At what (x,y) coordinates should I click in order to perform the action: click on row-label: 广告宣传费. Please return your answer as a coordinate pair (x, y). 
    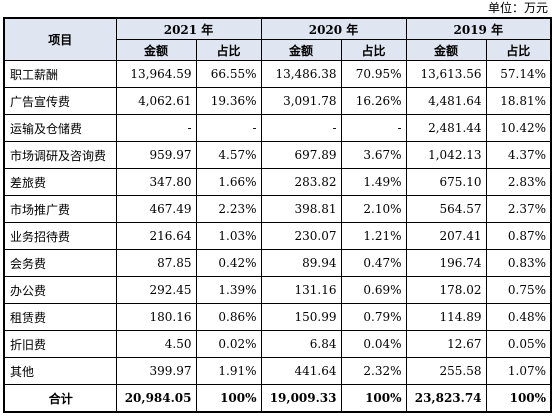
    Looking at the image, I should click on (60, 101).